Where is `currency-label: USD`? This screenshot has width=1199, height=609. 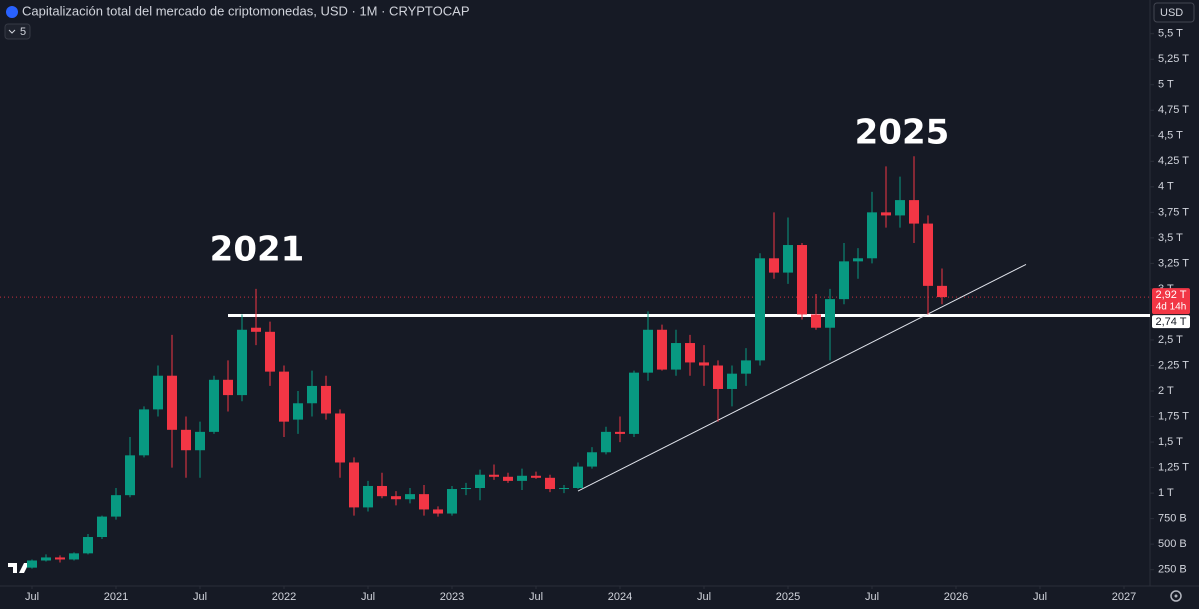
currency-label: USD is located at coordinates (1171, 13).